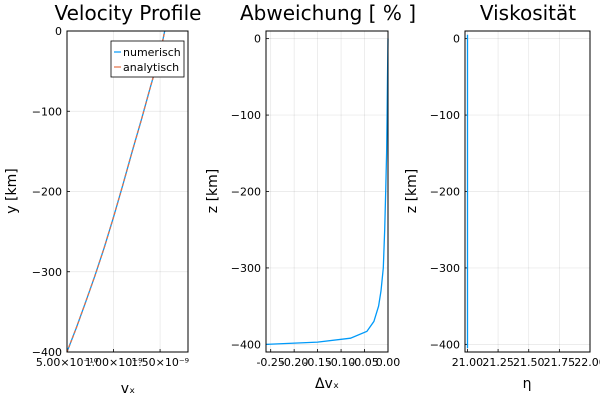 This screenshot has width=600, height=400. Describe the element at coordinates (560, 362) in the screenshot. I see `x-tick-label: 21.75` at that location.